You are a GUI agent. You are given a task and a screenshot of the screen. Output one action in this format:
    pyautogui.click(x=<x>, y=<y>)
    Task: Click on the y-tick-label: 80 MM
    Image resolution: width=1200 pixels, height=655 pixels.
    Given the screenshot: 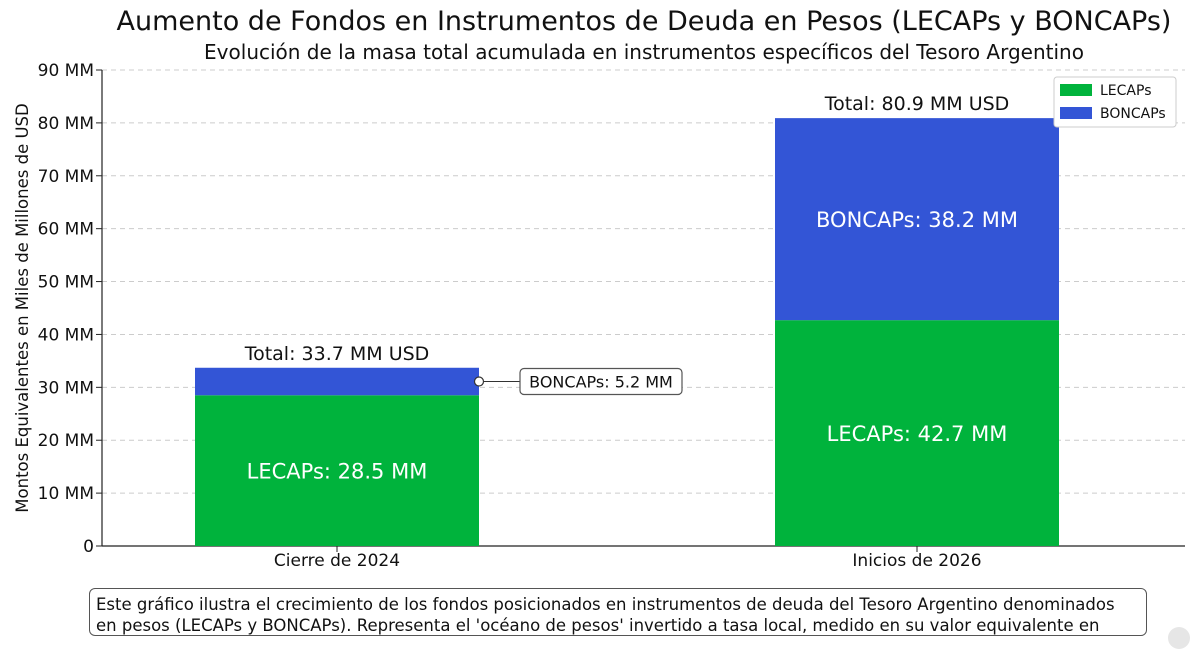 What is the action you would take?
    pyautogui.click(x=66, y=124)
    